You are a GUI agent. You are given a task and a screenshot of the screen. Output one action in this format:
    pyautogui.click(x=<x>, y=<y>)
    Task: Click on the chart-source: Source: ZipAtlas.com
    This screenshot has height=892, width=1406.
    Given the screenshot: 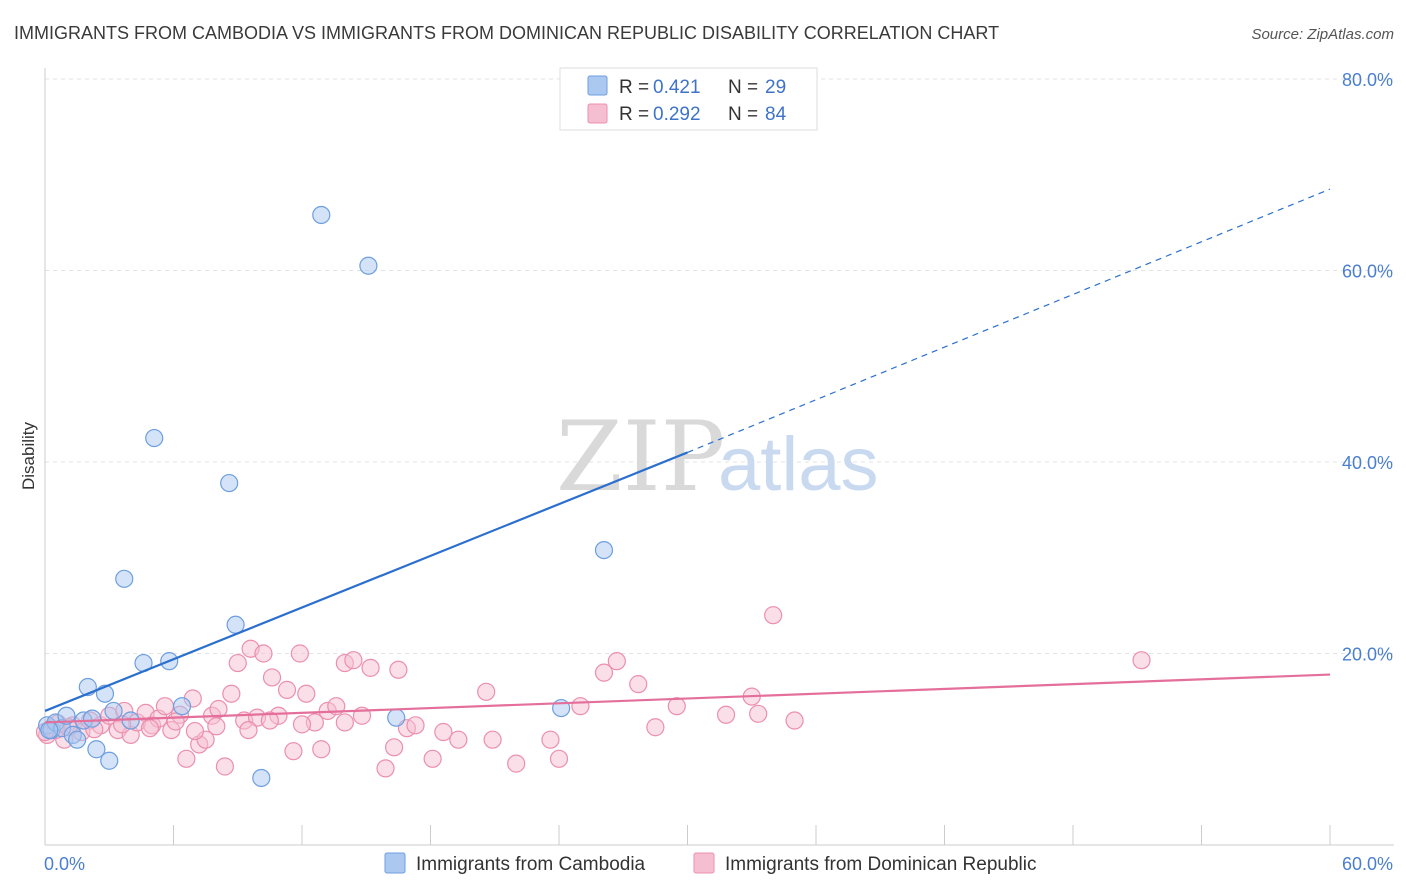 What is the action you would take?
    pyautogui.click(x=1322, y=34)
    